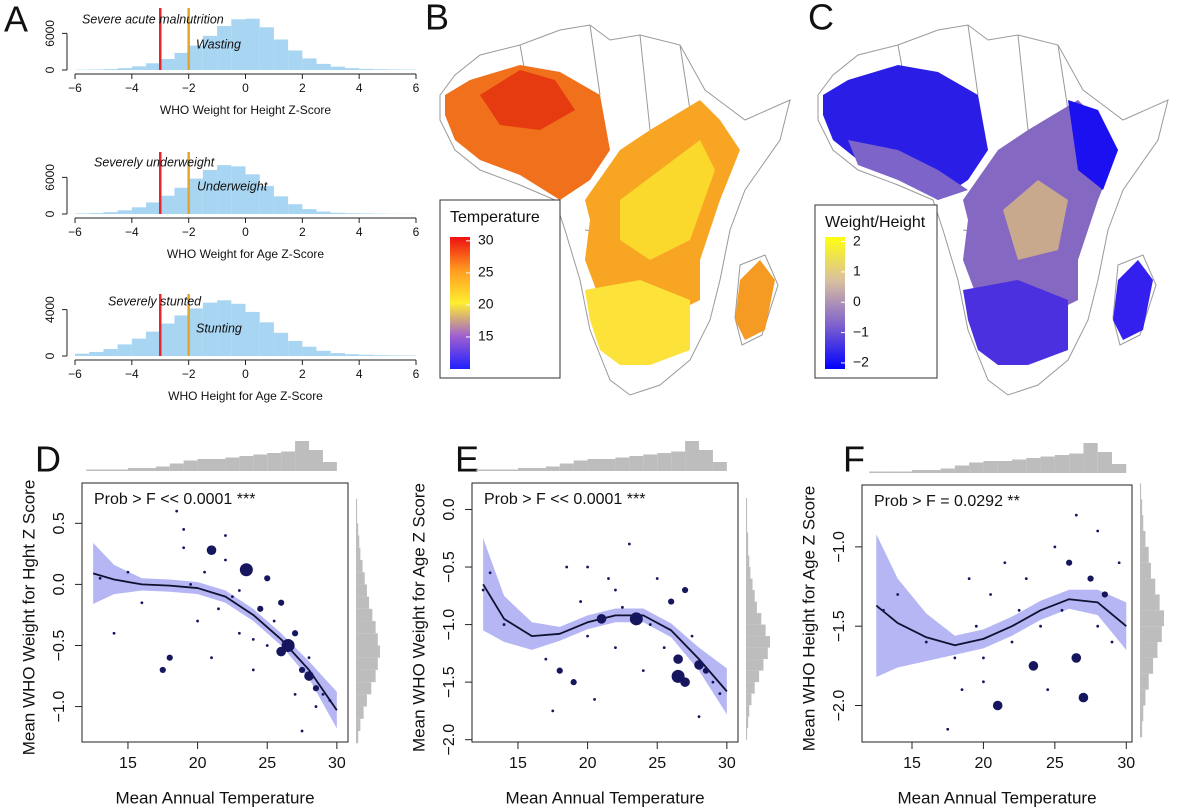 This screenshot has width=1200, height=811. Describe the element at coordinates (467, 459) in the screenshot. I see `panel-label: E` at that location.